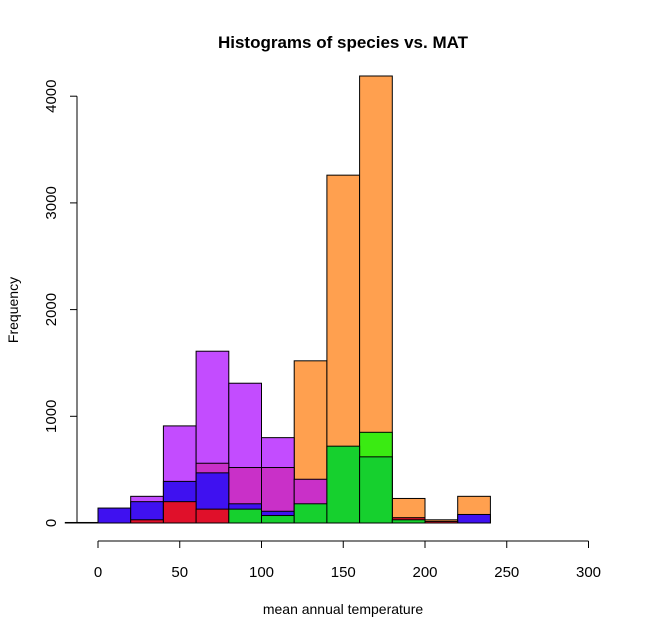  I want to click on y-axis-label: Frequency, so click(13, 310).